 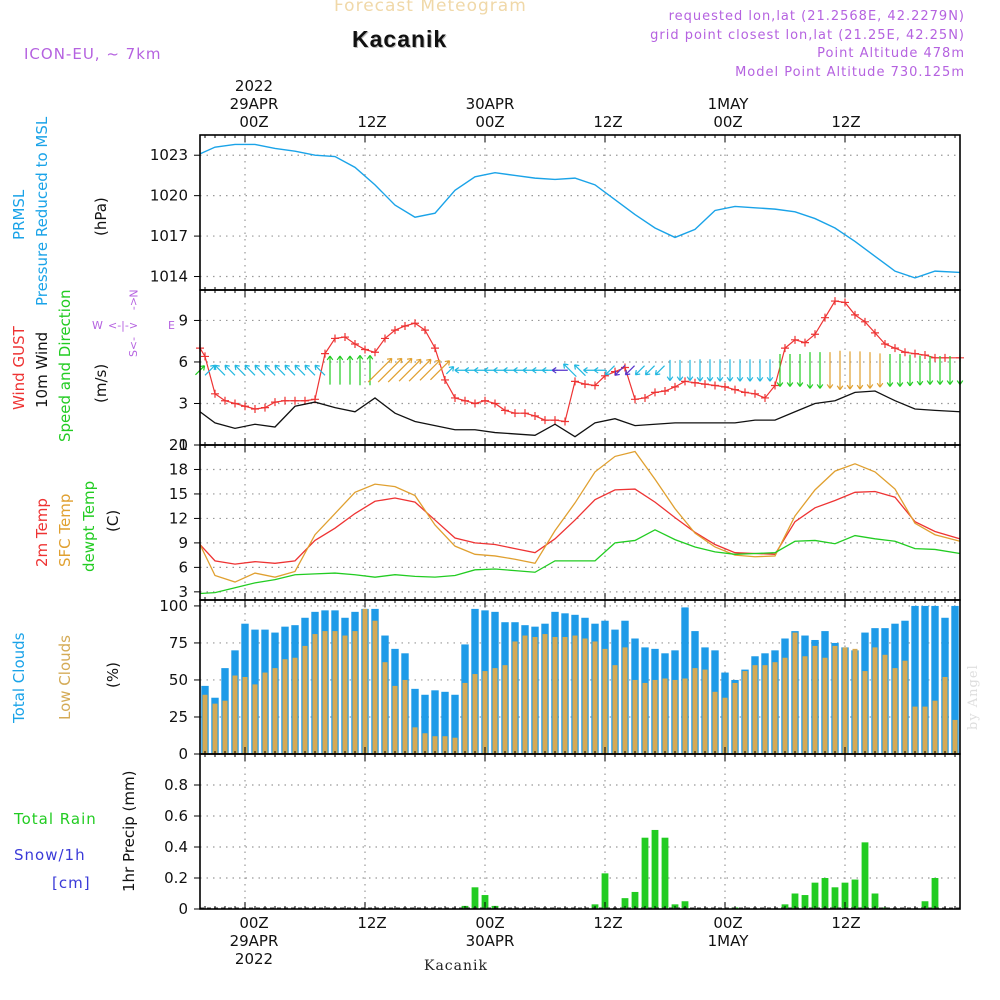 What do you see at coordinates (580, 562) in the screenshot?
I see `temp-dewpoint-line` at bounding box center [580, 562].